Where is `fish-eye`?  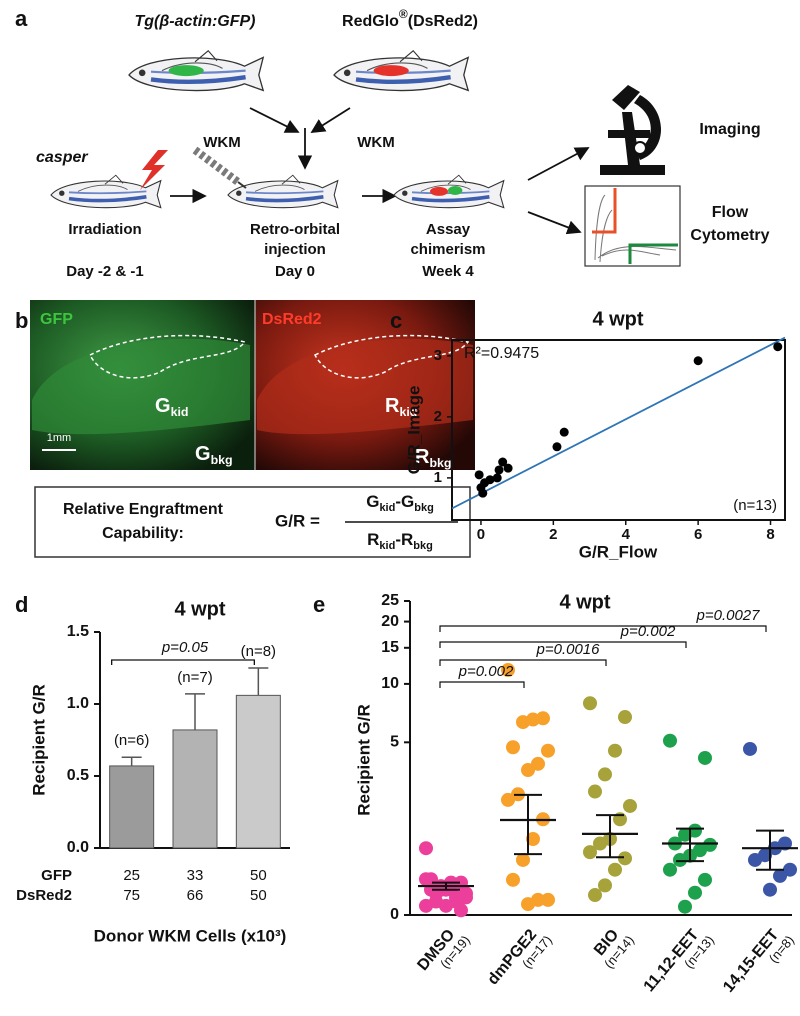 fish-eye is located at coordinates (405, 193).